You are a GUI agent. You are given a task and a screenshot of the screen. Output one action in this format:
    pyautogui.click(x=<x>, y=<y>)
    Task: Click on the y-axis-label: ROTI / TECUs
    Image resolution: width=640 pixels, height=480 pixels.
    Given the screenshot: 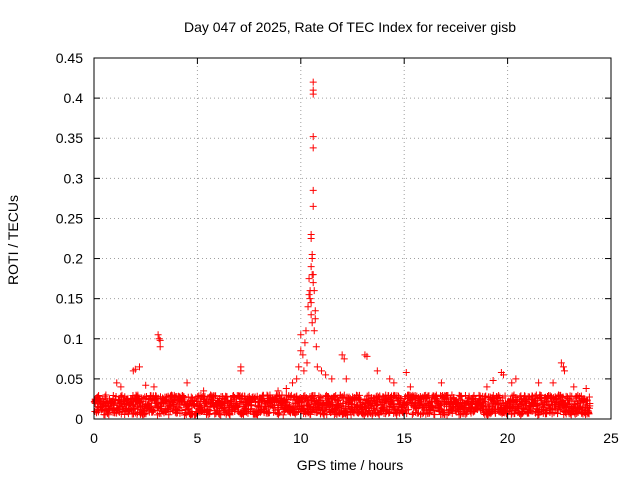 What is the action you would take?
    pyautogui.click(x=13, y=240)
    